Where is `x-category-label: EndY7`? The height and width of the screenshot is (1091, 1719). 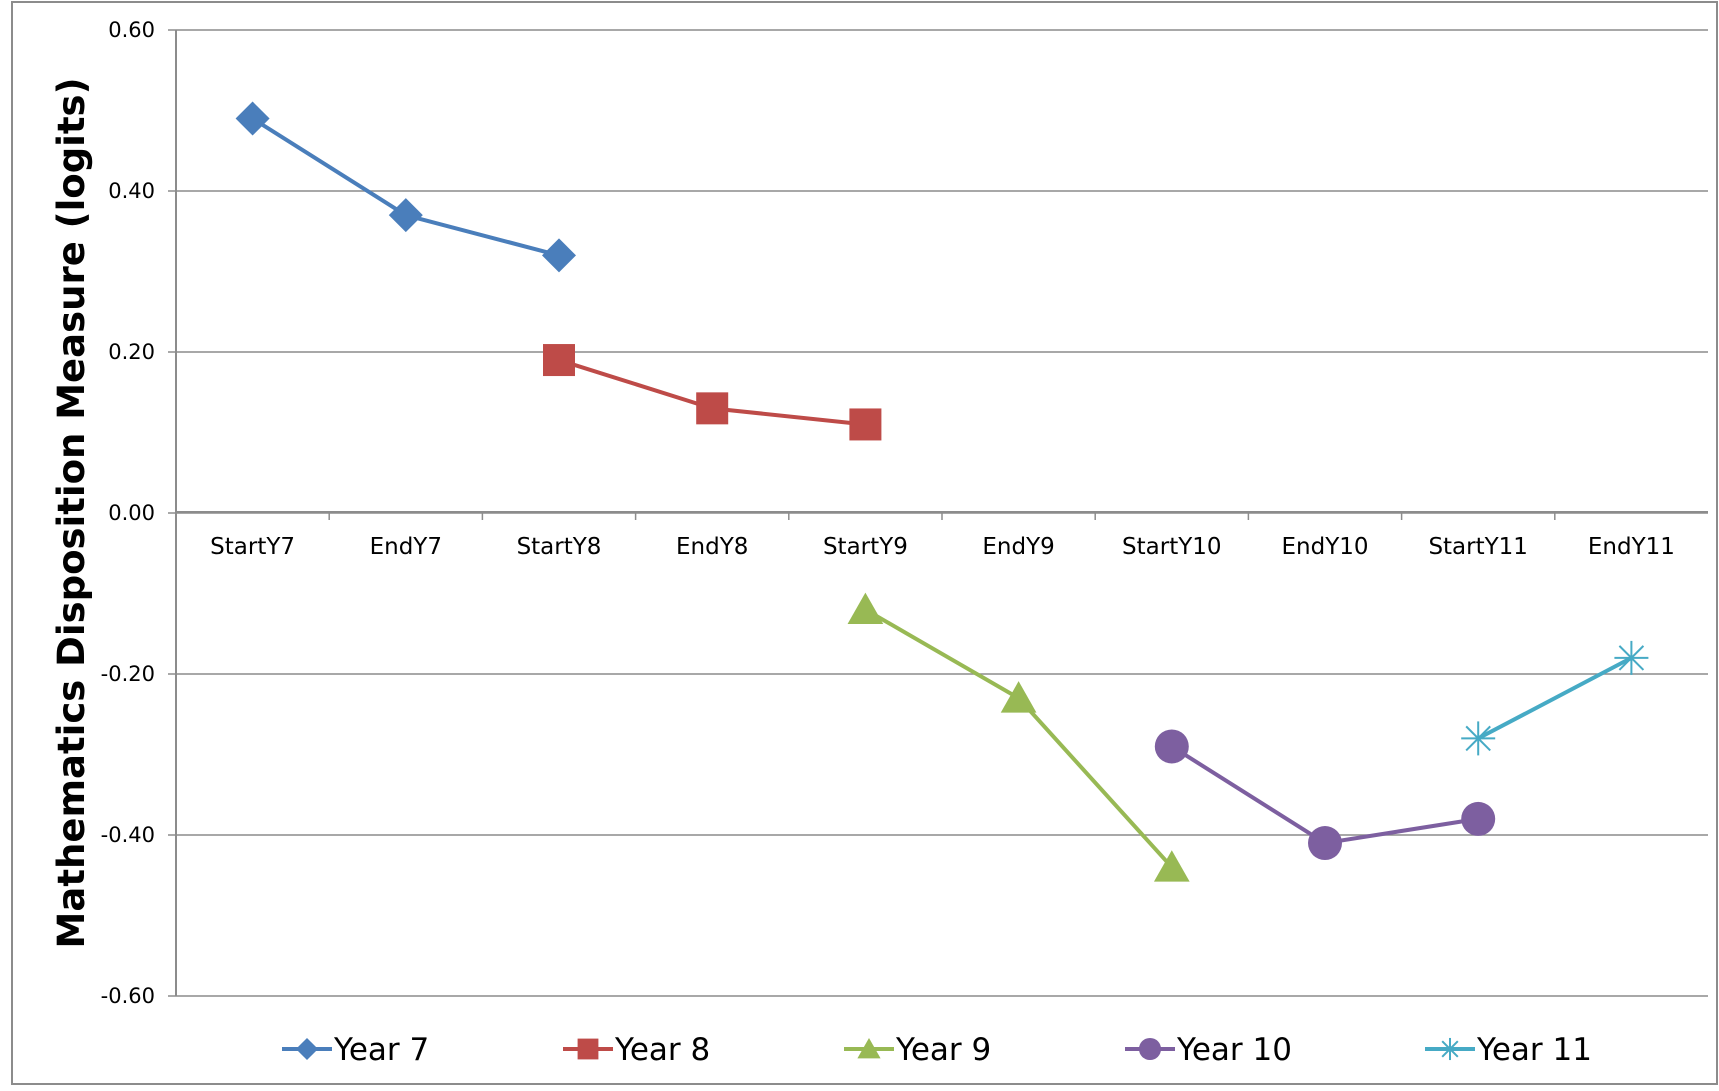
x-category-label: EndY7 is located at coordinates (406, 547).